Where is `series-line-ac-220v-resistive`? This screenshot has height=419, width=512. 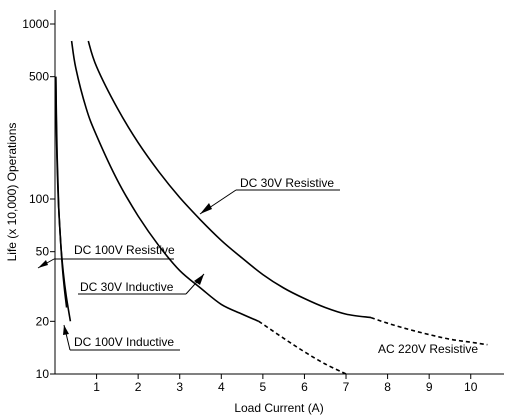
series-line-ac-220v-resistive is located at coordinates (429, 331).